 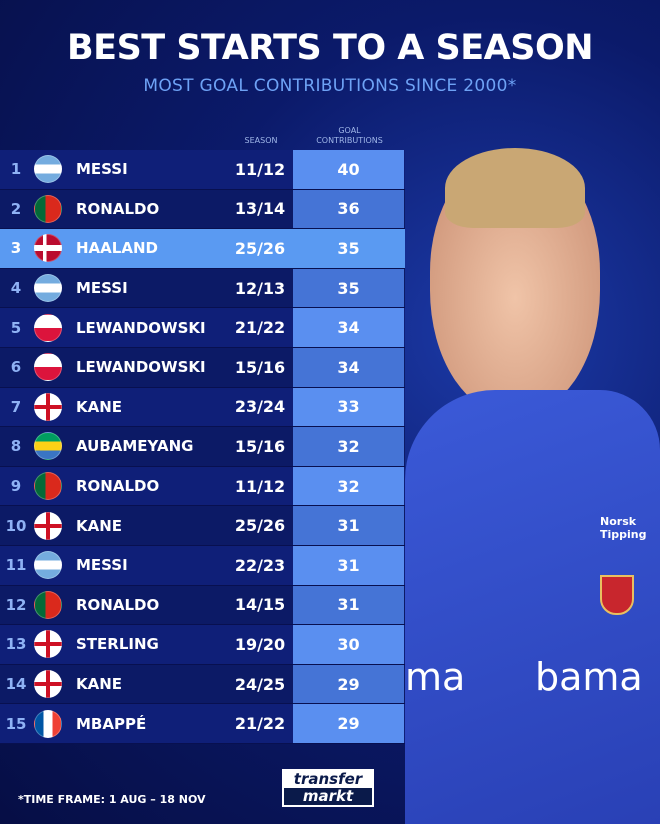 What do you see at coordinates (202, 526) in the screenshot?
I see `table-row: 10 KANE 25/26 31` at bounding box center [202, 526].